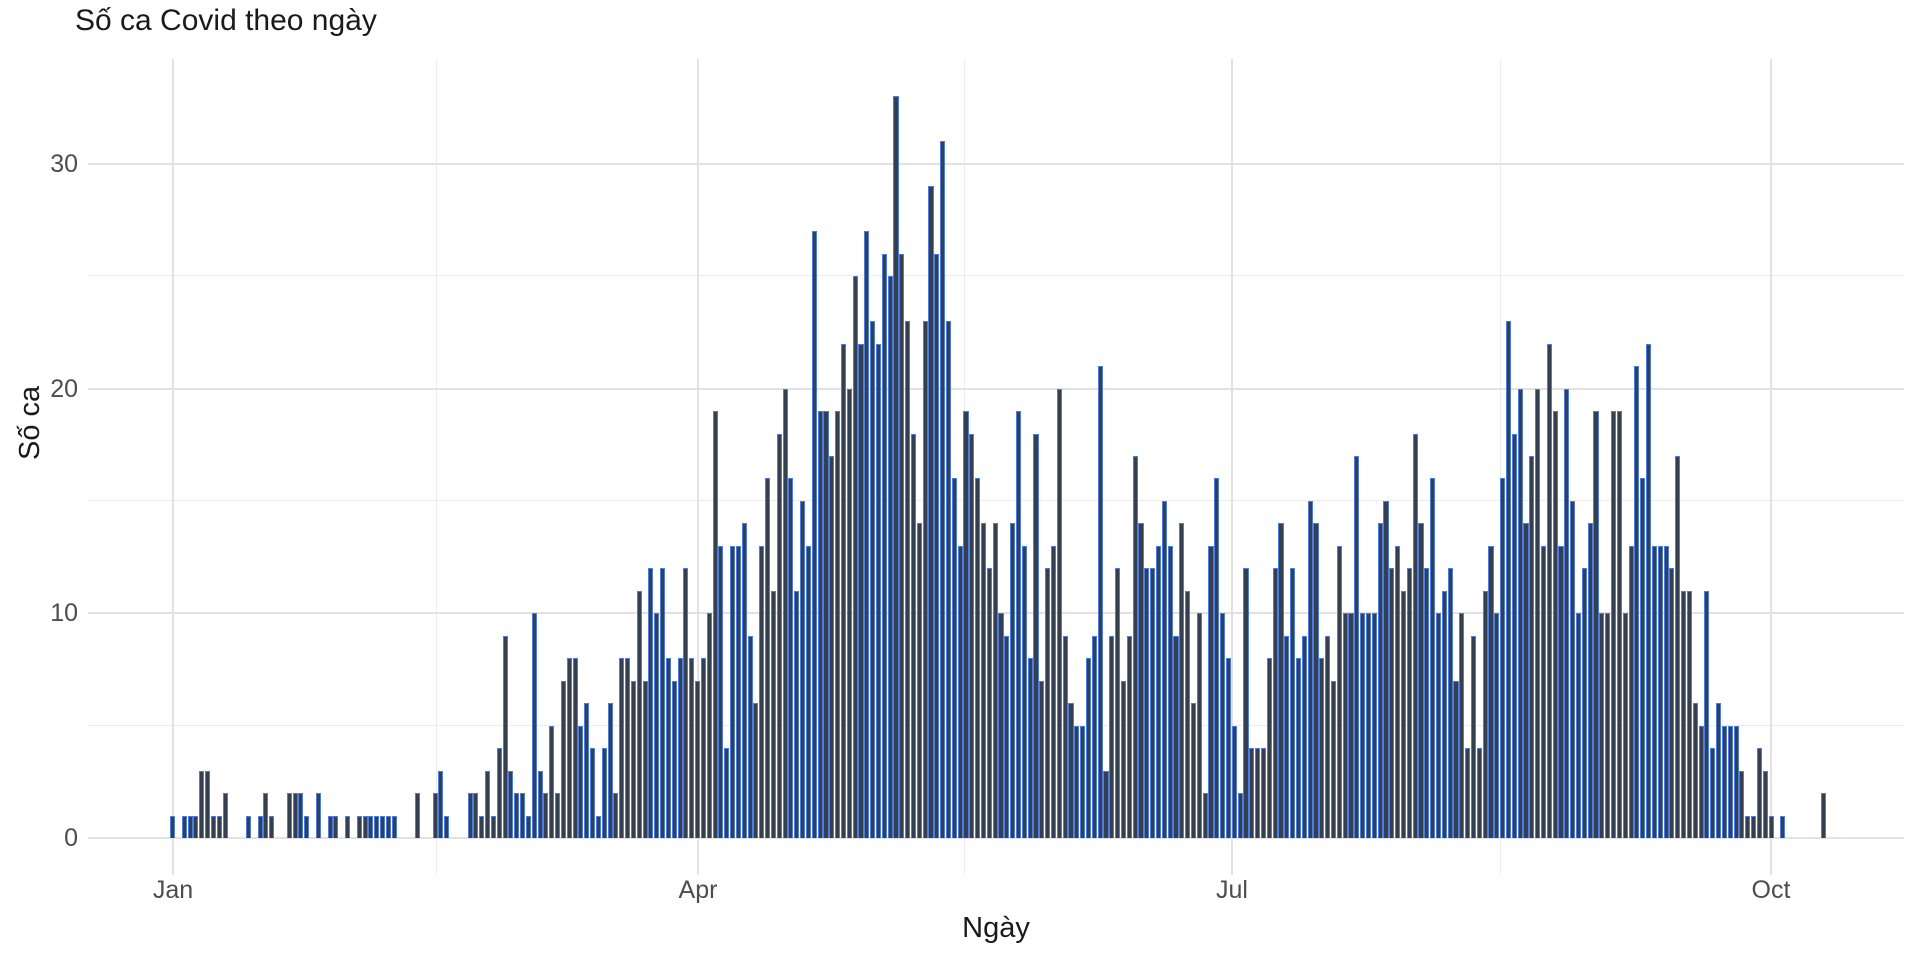 Image resolution: width=1920 pixels, height=960 pixels. Describe the element at coordinates (226, 20) in the screenshot. I see `chart-title: Số ca Covid theo ngày` at that location.